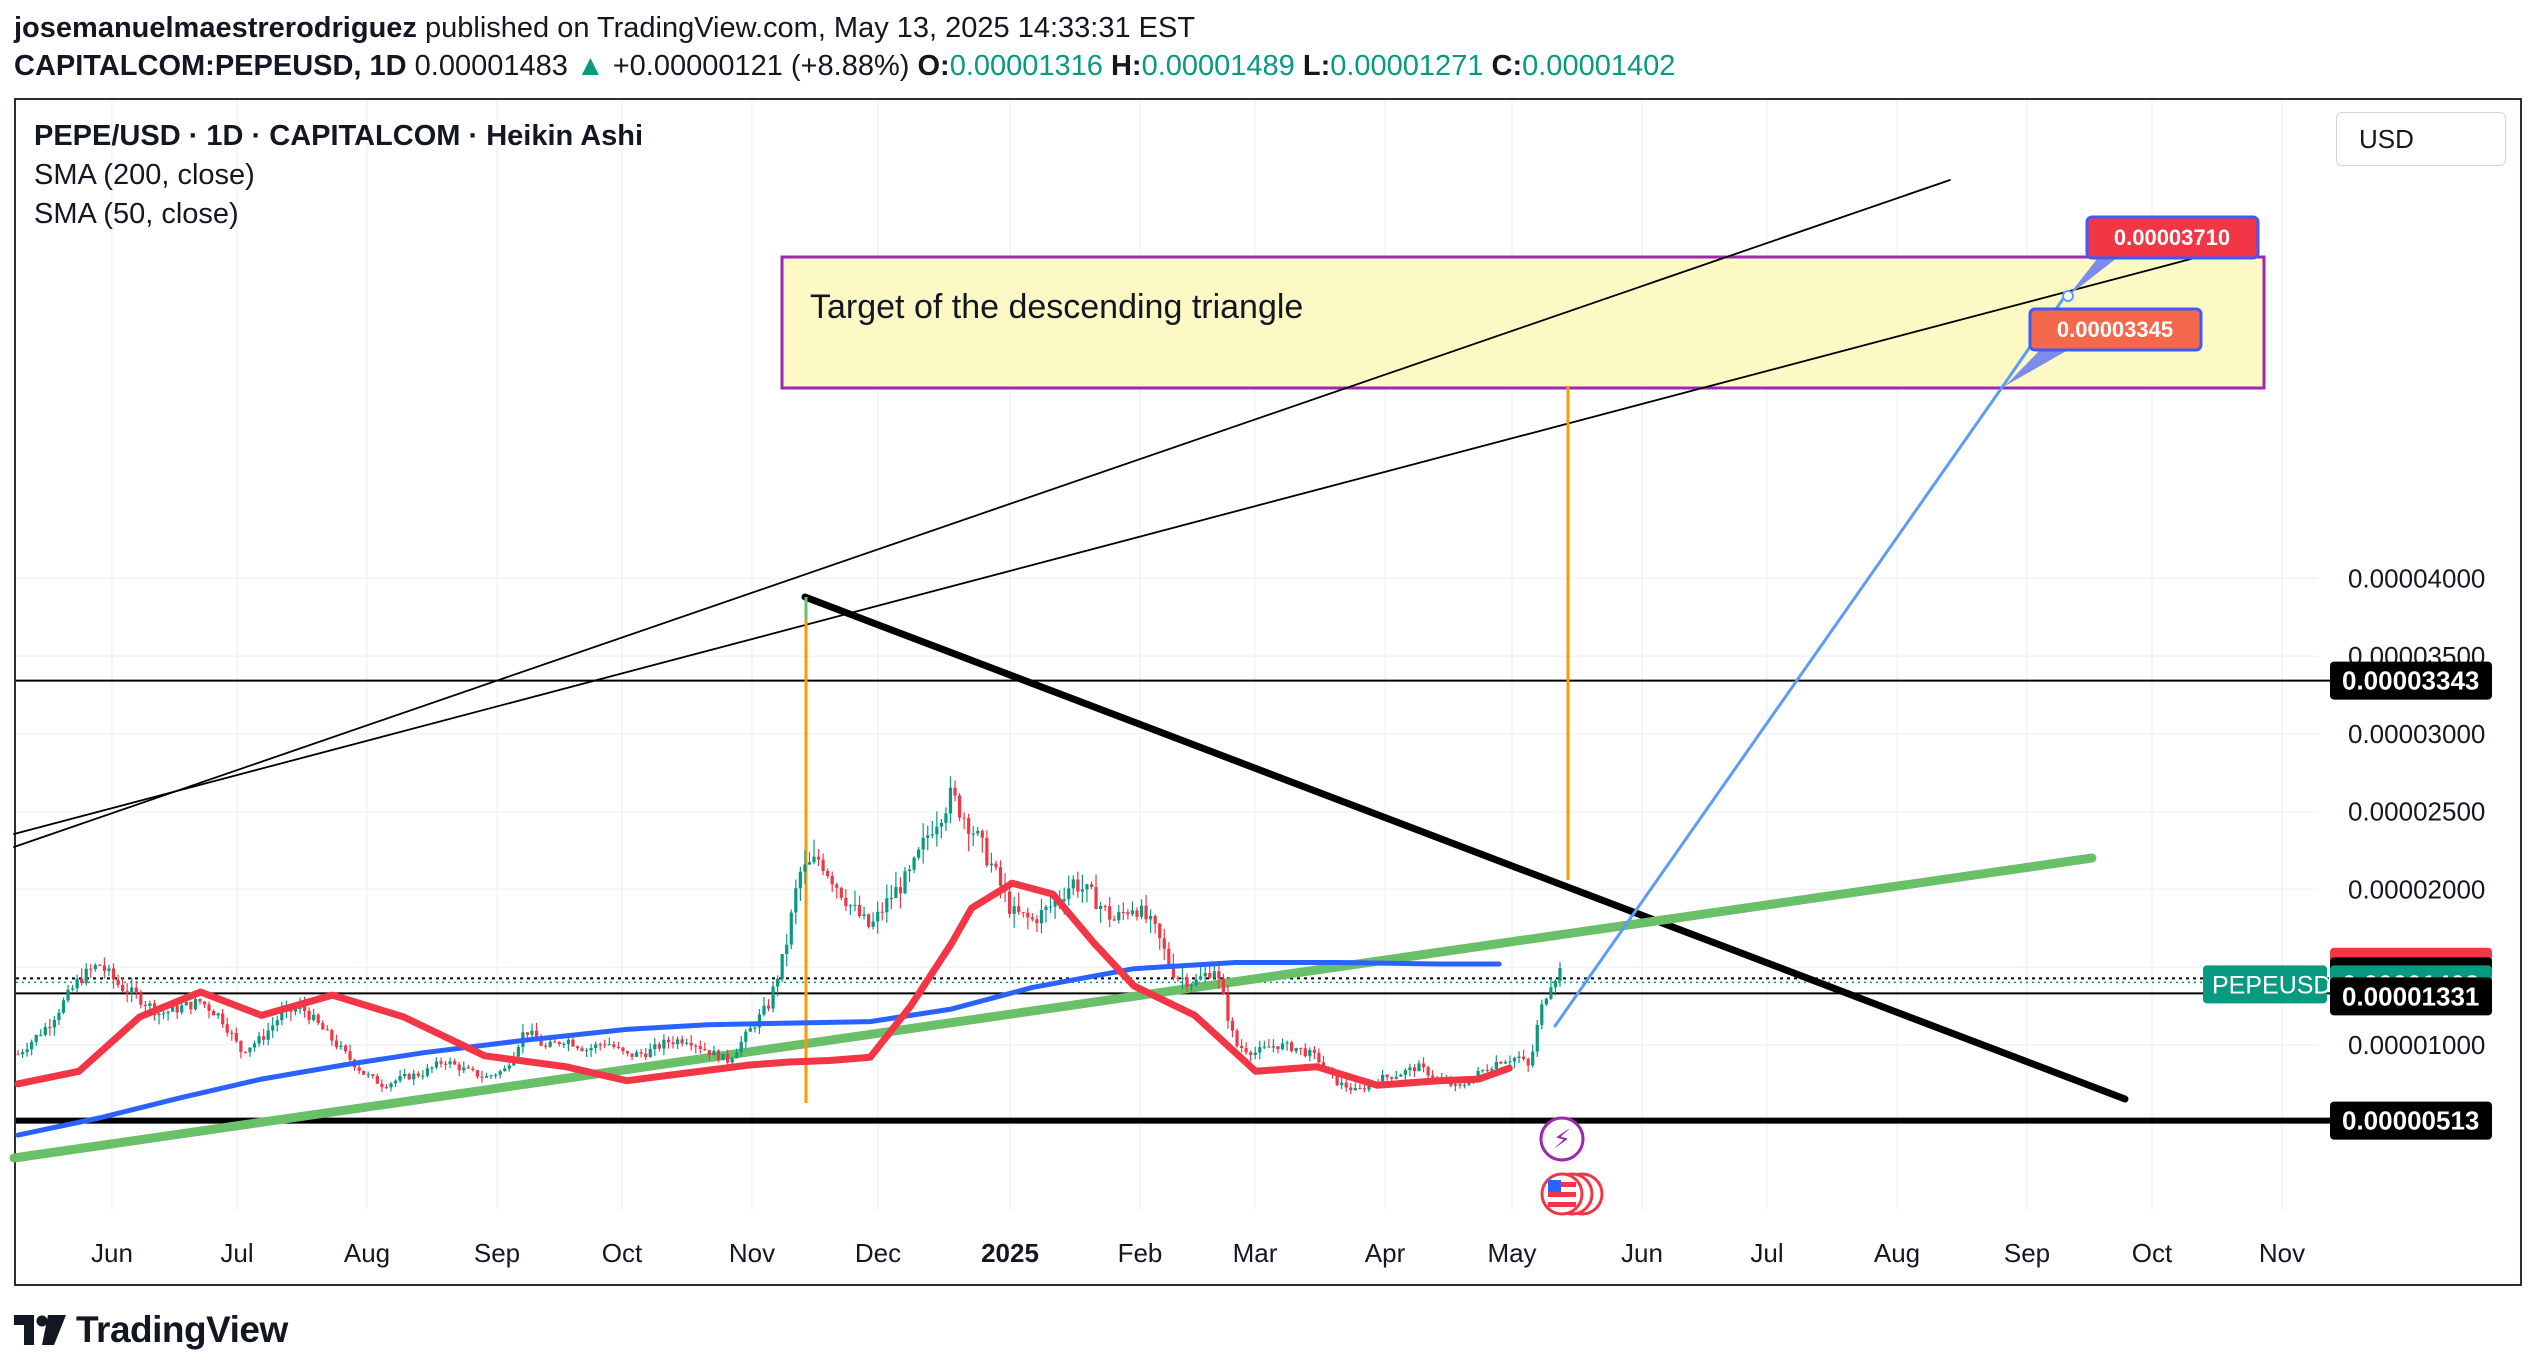 Image resolution: width=2536 pixels, height=1368 pixels. Describe the element at coordinates (2421, 139) in the screenshot. I see `currency-button: USD` at that location.